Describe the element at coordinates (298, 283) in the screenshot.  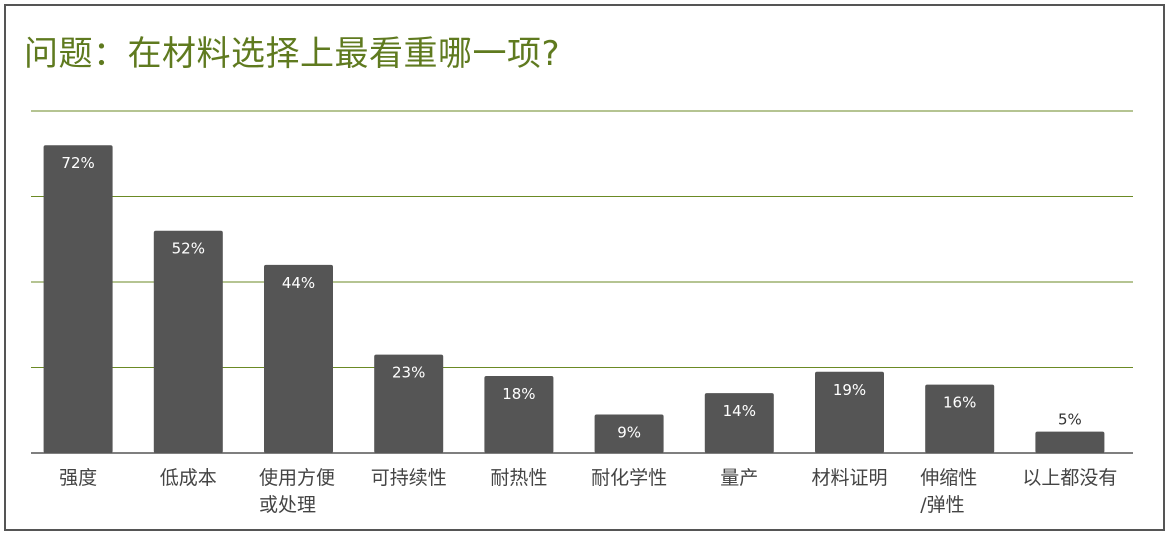
I see `data-label: 44%` at that location.